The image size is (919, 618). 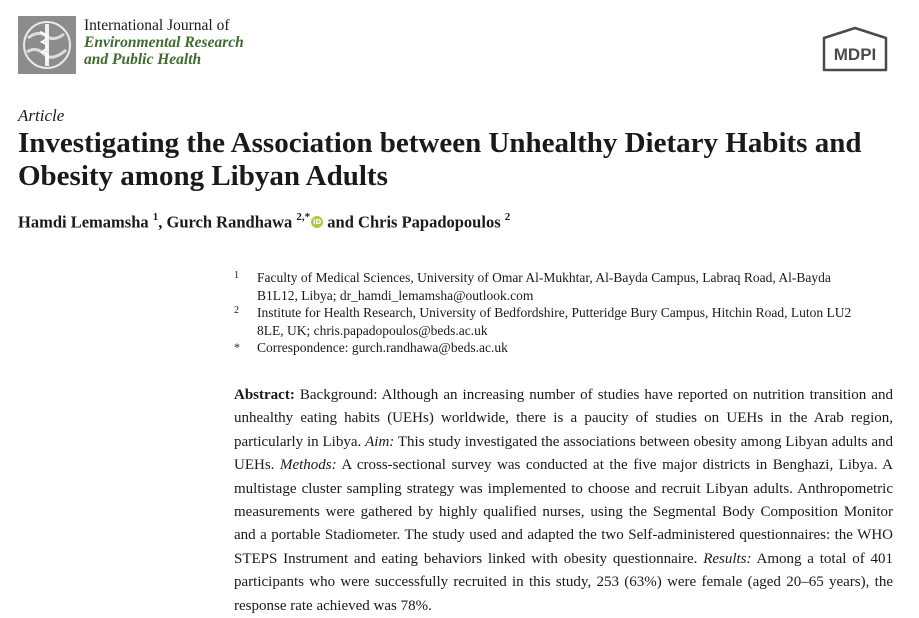 I want to click on abstract-results-label: Results:, so click(x=727, y=558).